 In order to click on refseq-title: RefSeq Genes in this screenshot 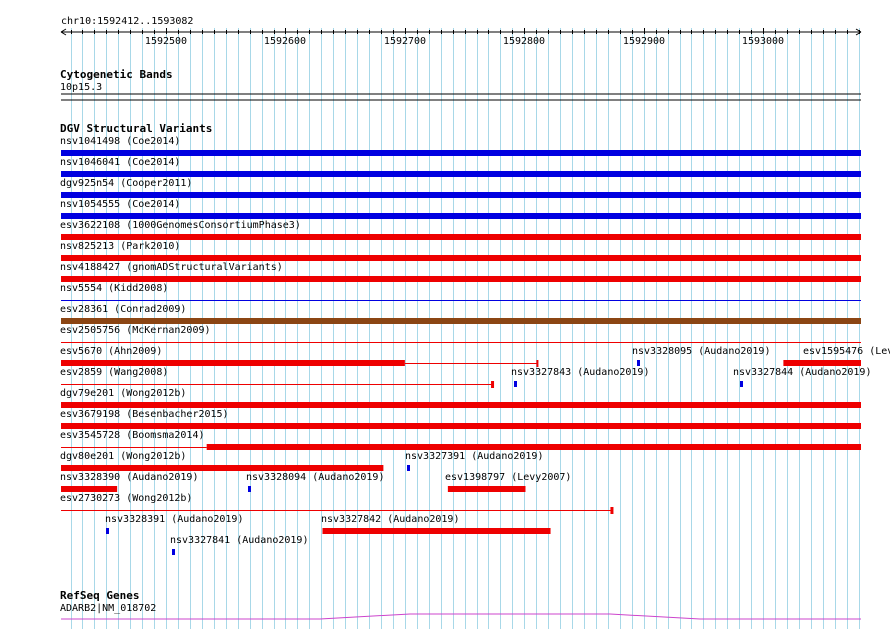, I will do `click(99, 595)`.